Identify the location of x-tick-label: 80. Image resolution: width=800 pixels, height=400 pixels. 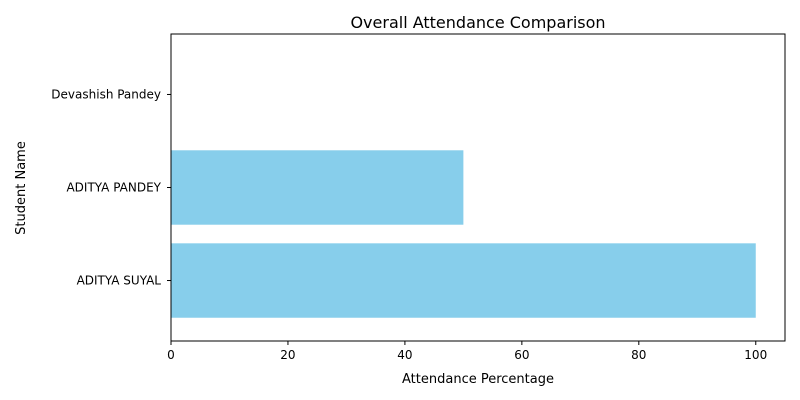
(638, 355).